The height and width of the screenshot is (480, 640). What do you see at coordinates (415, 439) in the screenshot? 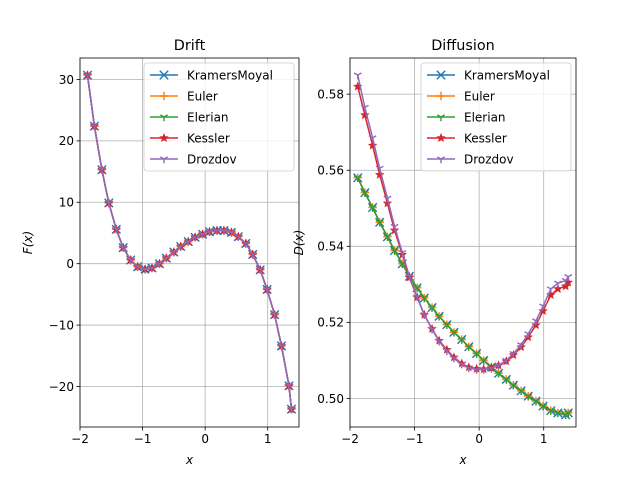
I see `x-tick-label: −1` at bounding box center [415, 439].